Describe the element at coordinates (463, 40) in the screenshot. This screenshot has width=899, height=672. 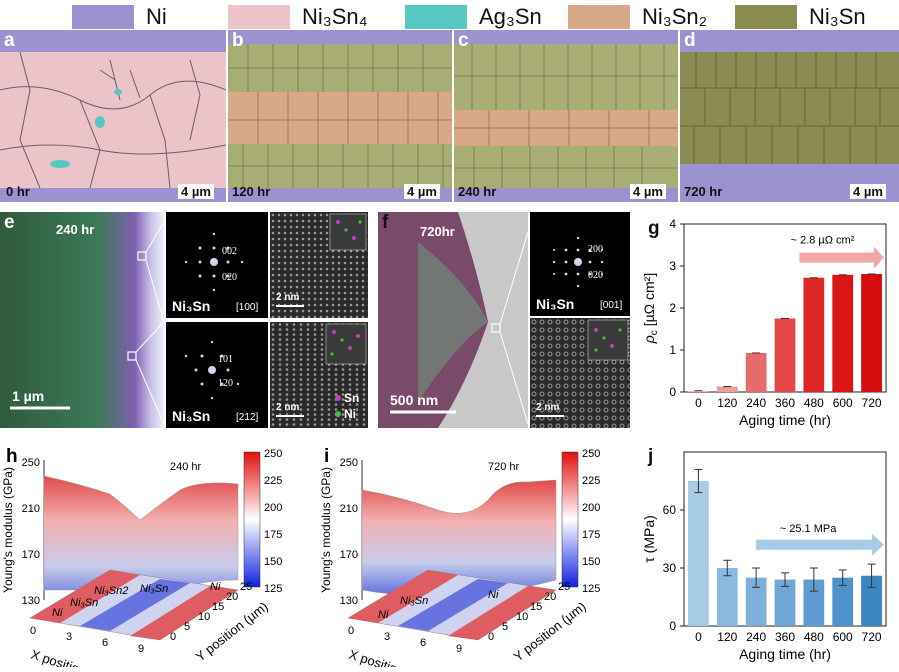
I see `panel-letter: c` at that location.